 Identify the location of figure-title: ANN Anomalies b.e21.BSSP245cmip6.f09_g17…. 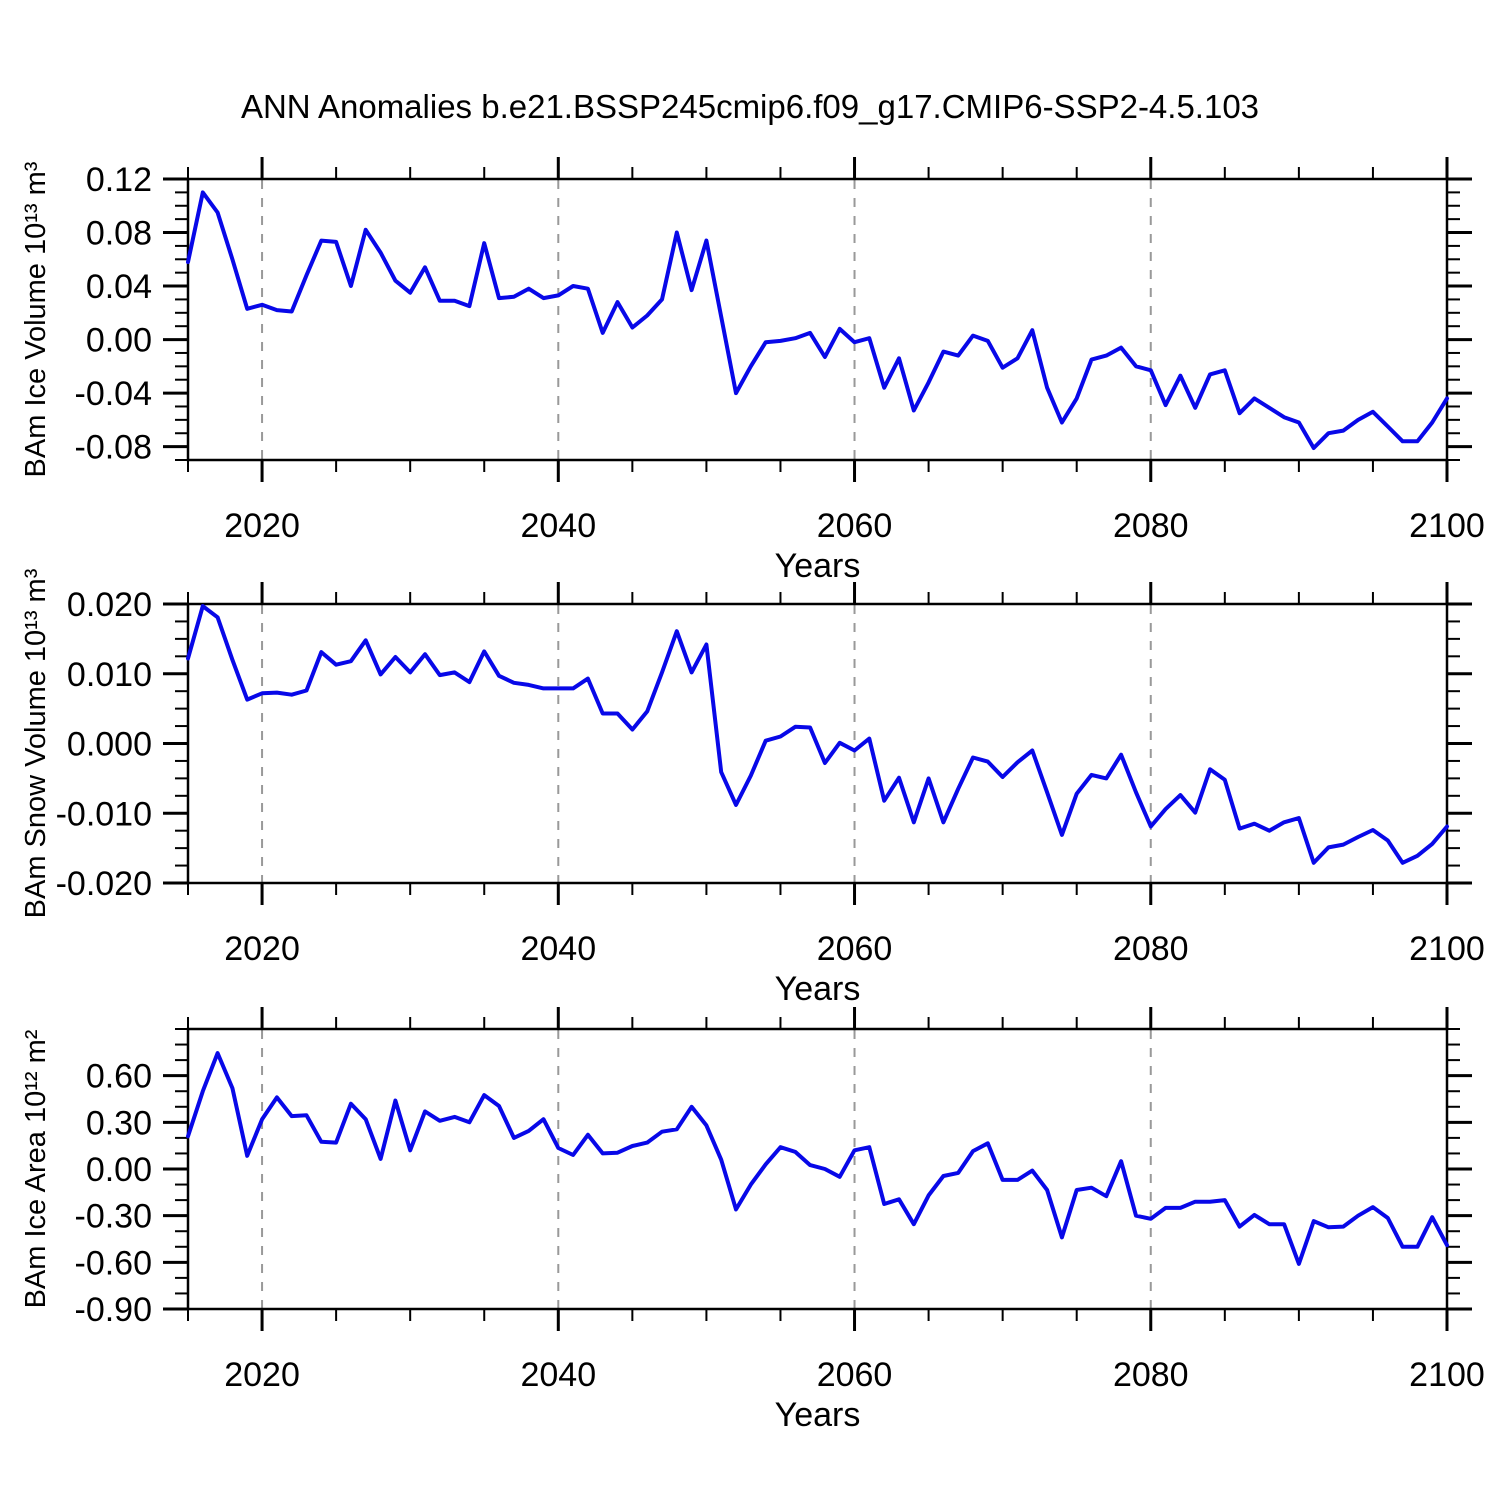
(750, 106).